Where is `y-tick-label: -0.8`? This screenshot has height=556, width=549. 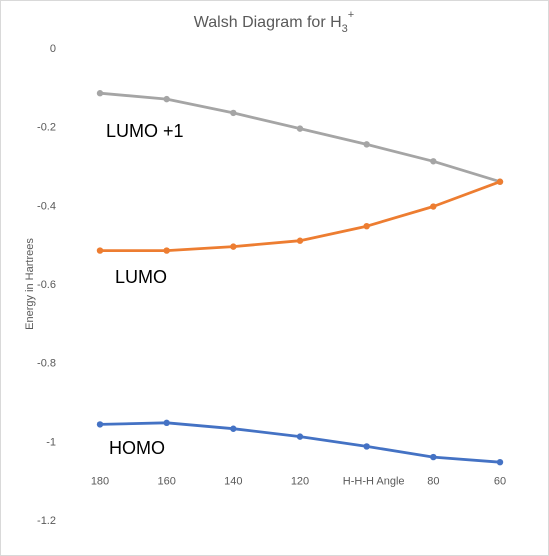
y-tick-label: -0.8 is located at coordinates (46, 364).